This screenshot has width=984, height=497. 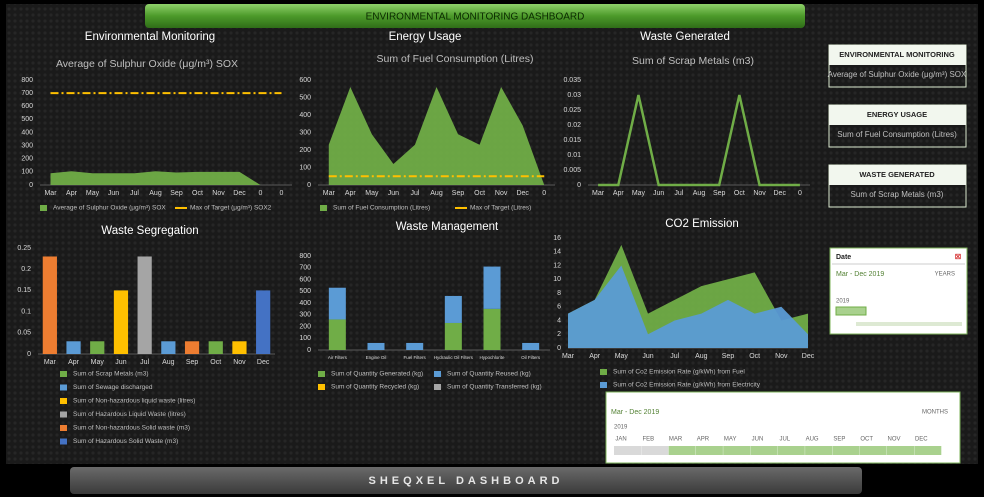 What do you see at coordinates (572, 170) in the screenshot?
I see `y-tick-label: 0.005` at bounding box center [572, 170].